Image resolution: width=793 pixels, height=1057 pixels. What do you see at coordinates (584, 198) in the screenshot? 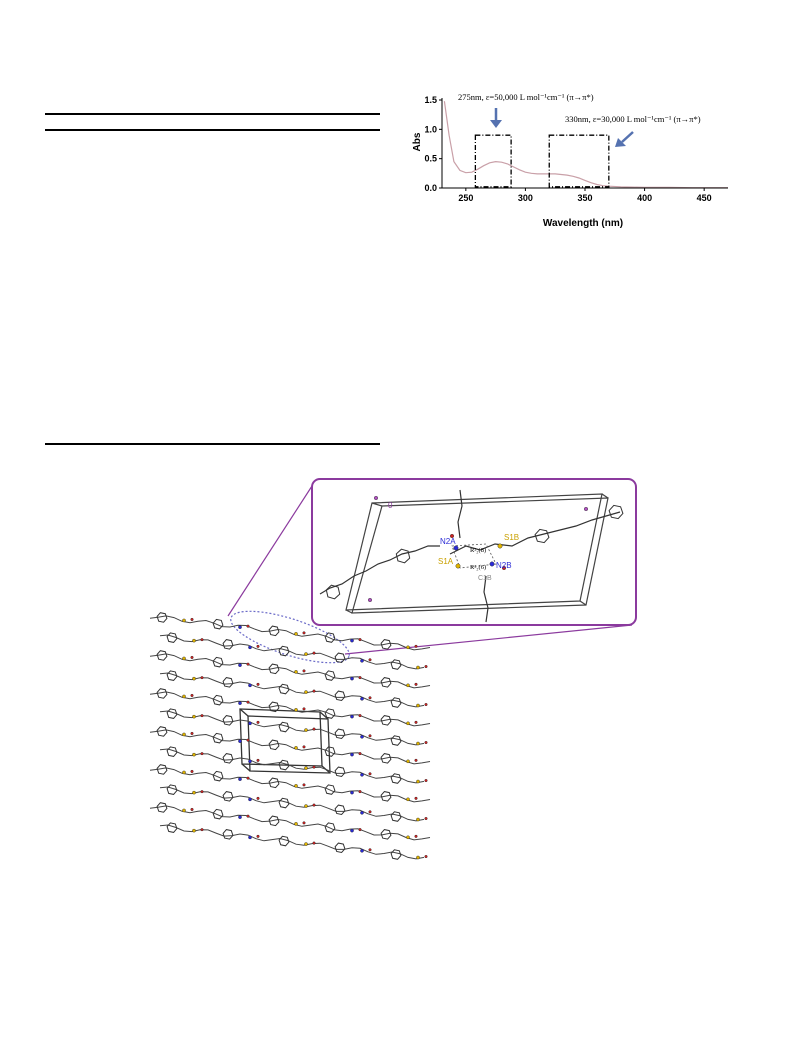
I see `x-tick-label: 350` at bounding box center [584, 198].